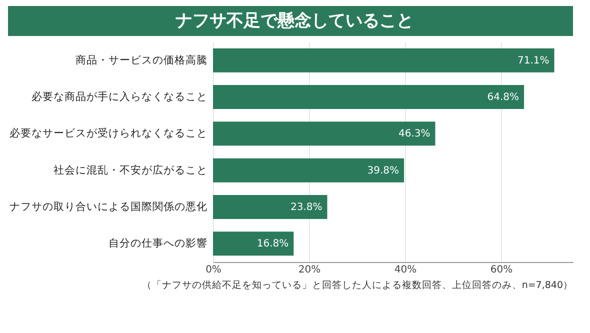 The height and width of the screenshot is (333, 590). Describe the element at coordinates (120, 96) in the screenshot. I see `y-tick-label: 必要な商品が手に入らなくなること` at that location.